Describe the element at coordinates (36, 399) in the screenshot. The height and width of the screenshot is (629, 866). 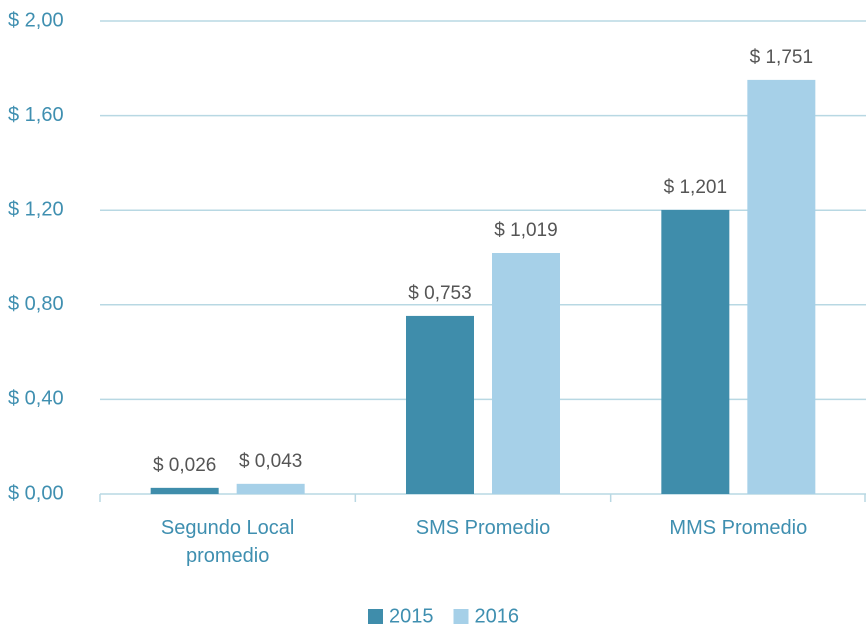
I see `y-tick-label: $ 0,40` at that location.